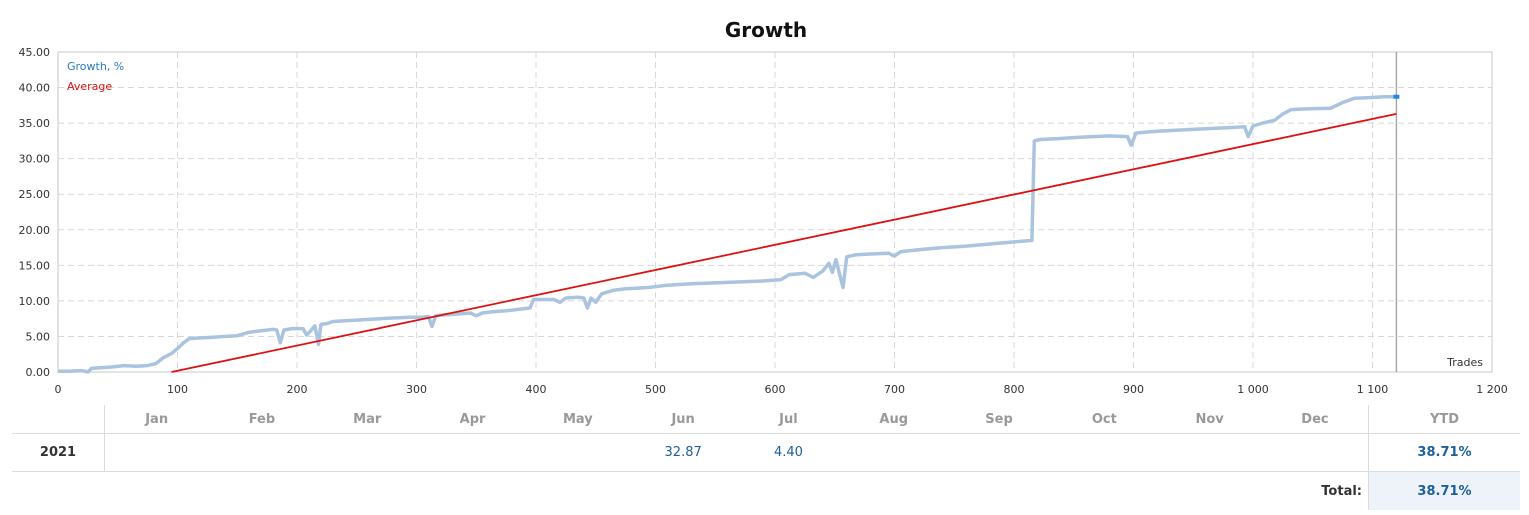 The height and width of the screenshot is (515, 1529). Describe the element at coordinates (416, 389) in the screenshot. I see `x-tick-label: 300` at that location.